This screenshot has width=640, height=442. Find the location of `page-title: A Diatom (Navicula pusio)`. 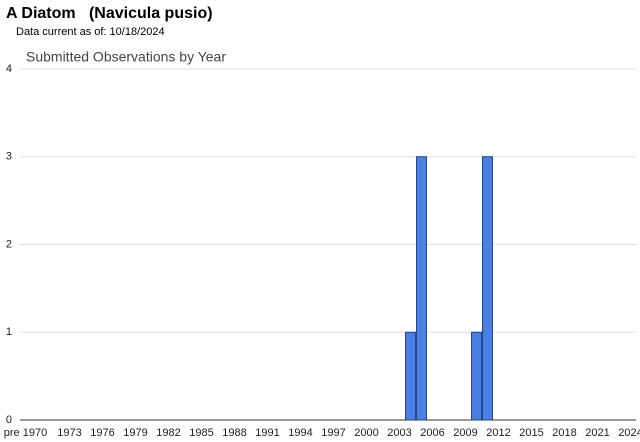

page-title: A Diatom (Navicula pusio) is located at coordinates (109, 13).